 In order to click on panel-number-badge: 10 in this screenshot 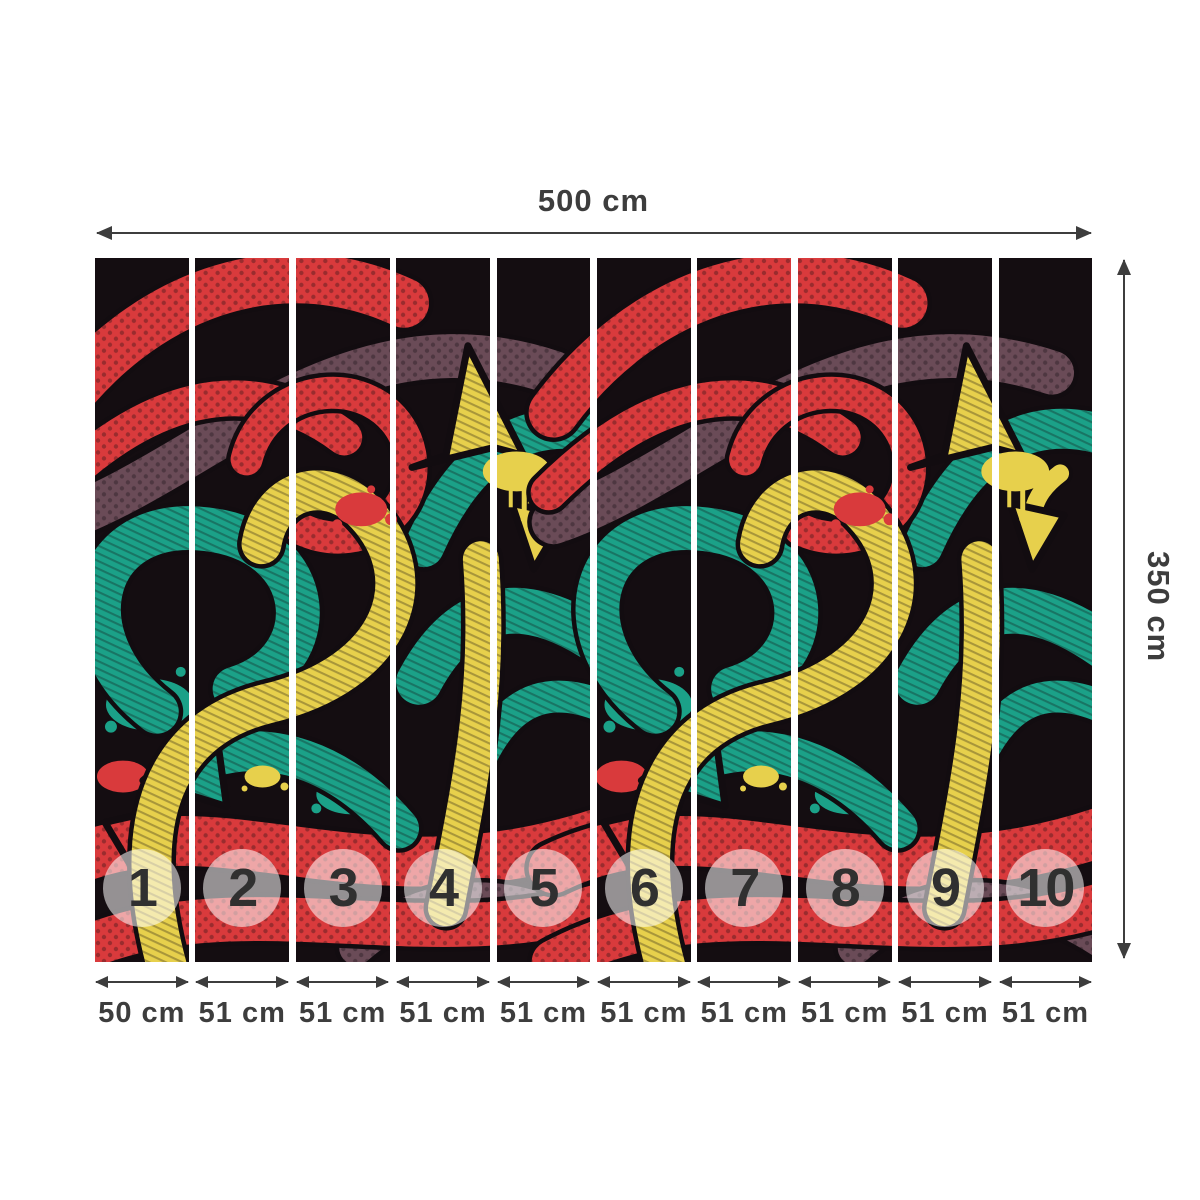, I will do `click(1045, 888)`.